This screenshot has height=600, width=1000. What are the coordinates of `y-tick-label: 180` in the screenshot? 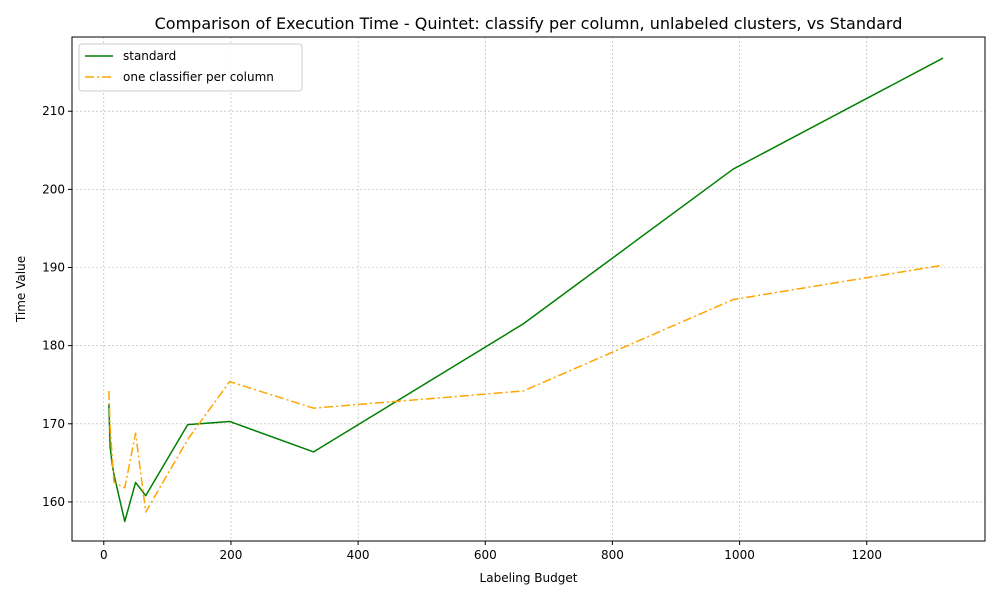 It's located at (53, 346).